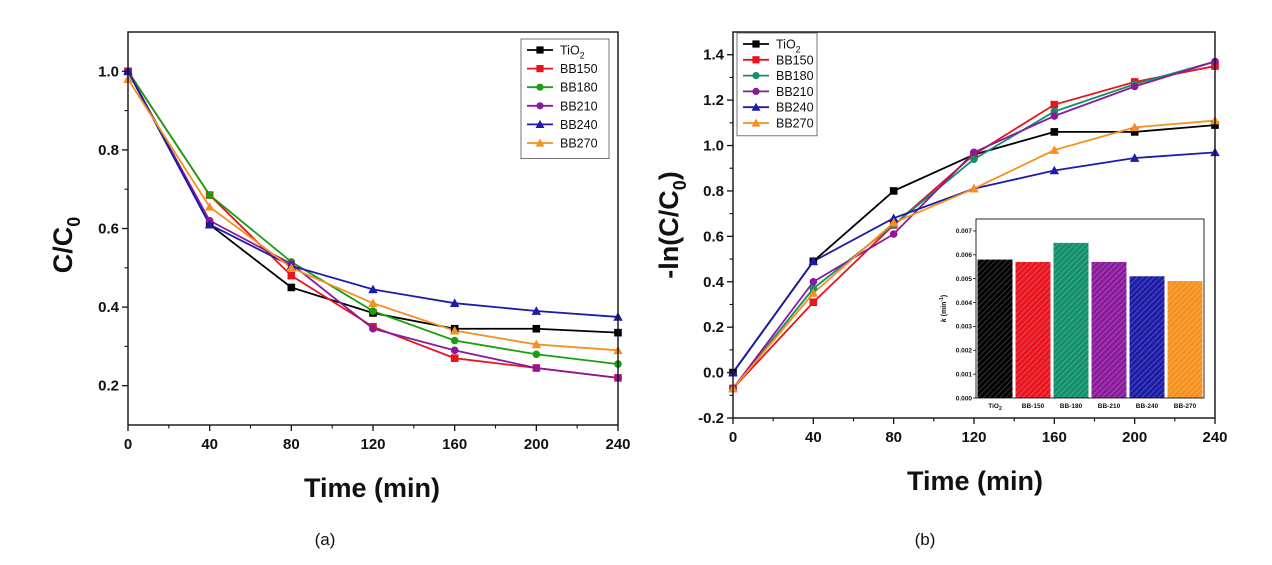 The width and height of the screenshot is (1272, 565). Describe the element at coordinates (964, 303) in the screenshot. I see `inset-y-tick-label: 0.004` at that location.